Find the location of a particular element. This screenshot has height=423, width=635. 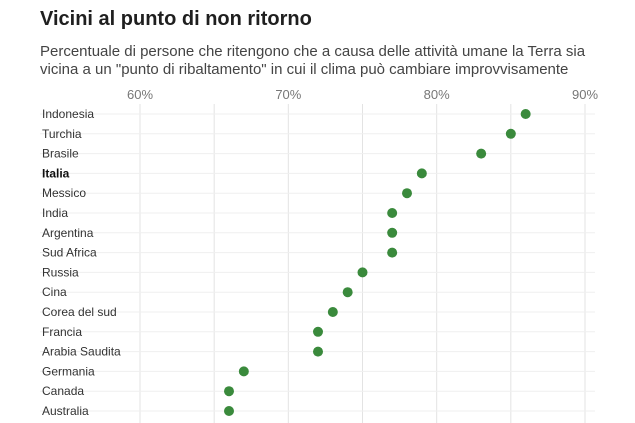

category-label: Brasile is located at coordinates (60, 154).